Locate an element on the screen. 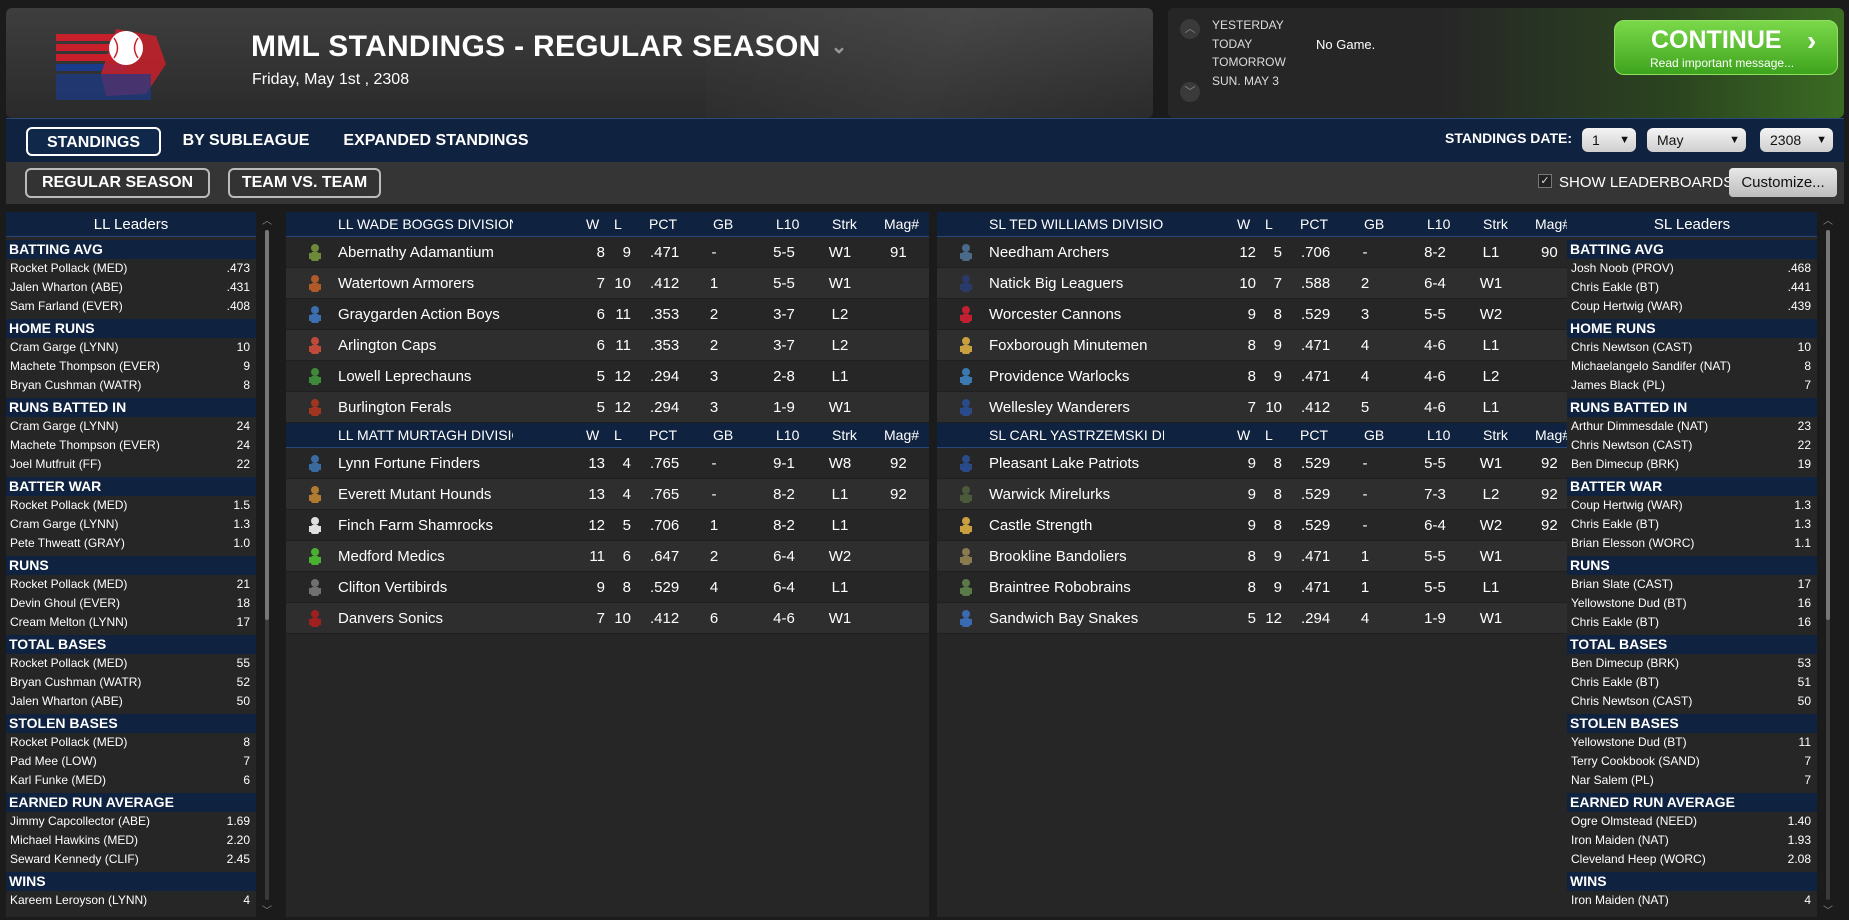 Image resolution: width=1849 pixels, height=920 pixels. team-row: Brookline Bandoliers 8 9 .471 1 5-5 W1 is located at coordinates (1258, 556).